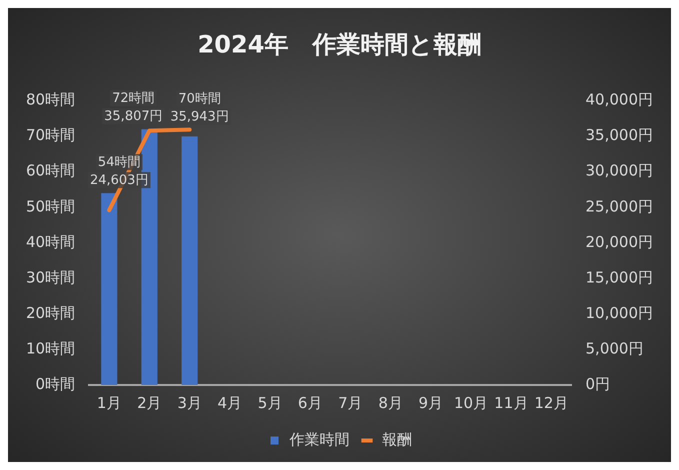  I want to click on x-tick-label: 5月, so click(270, 403).